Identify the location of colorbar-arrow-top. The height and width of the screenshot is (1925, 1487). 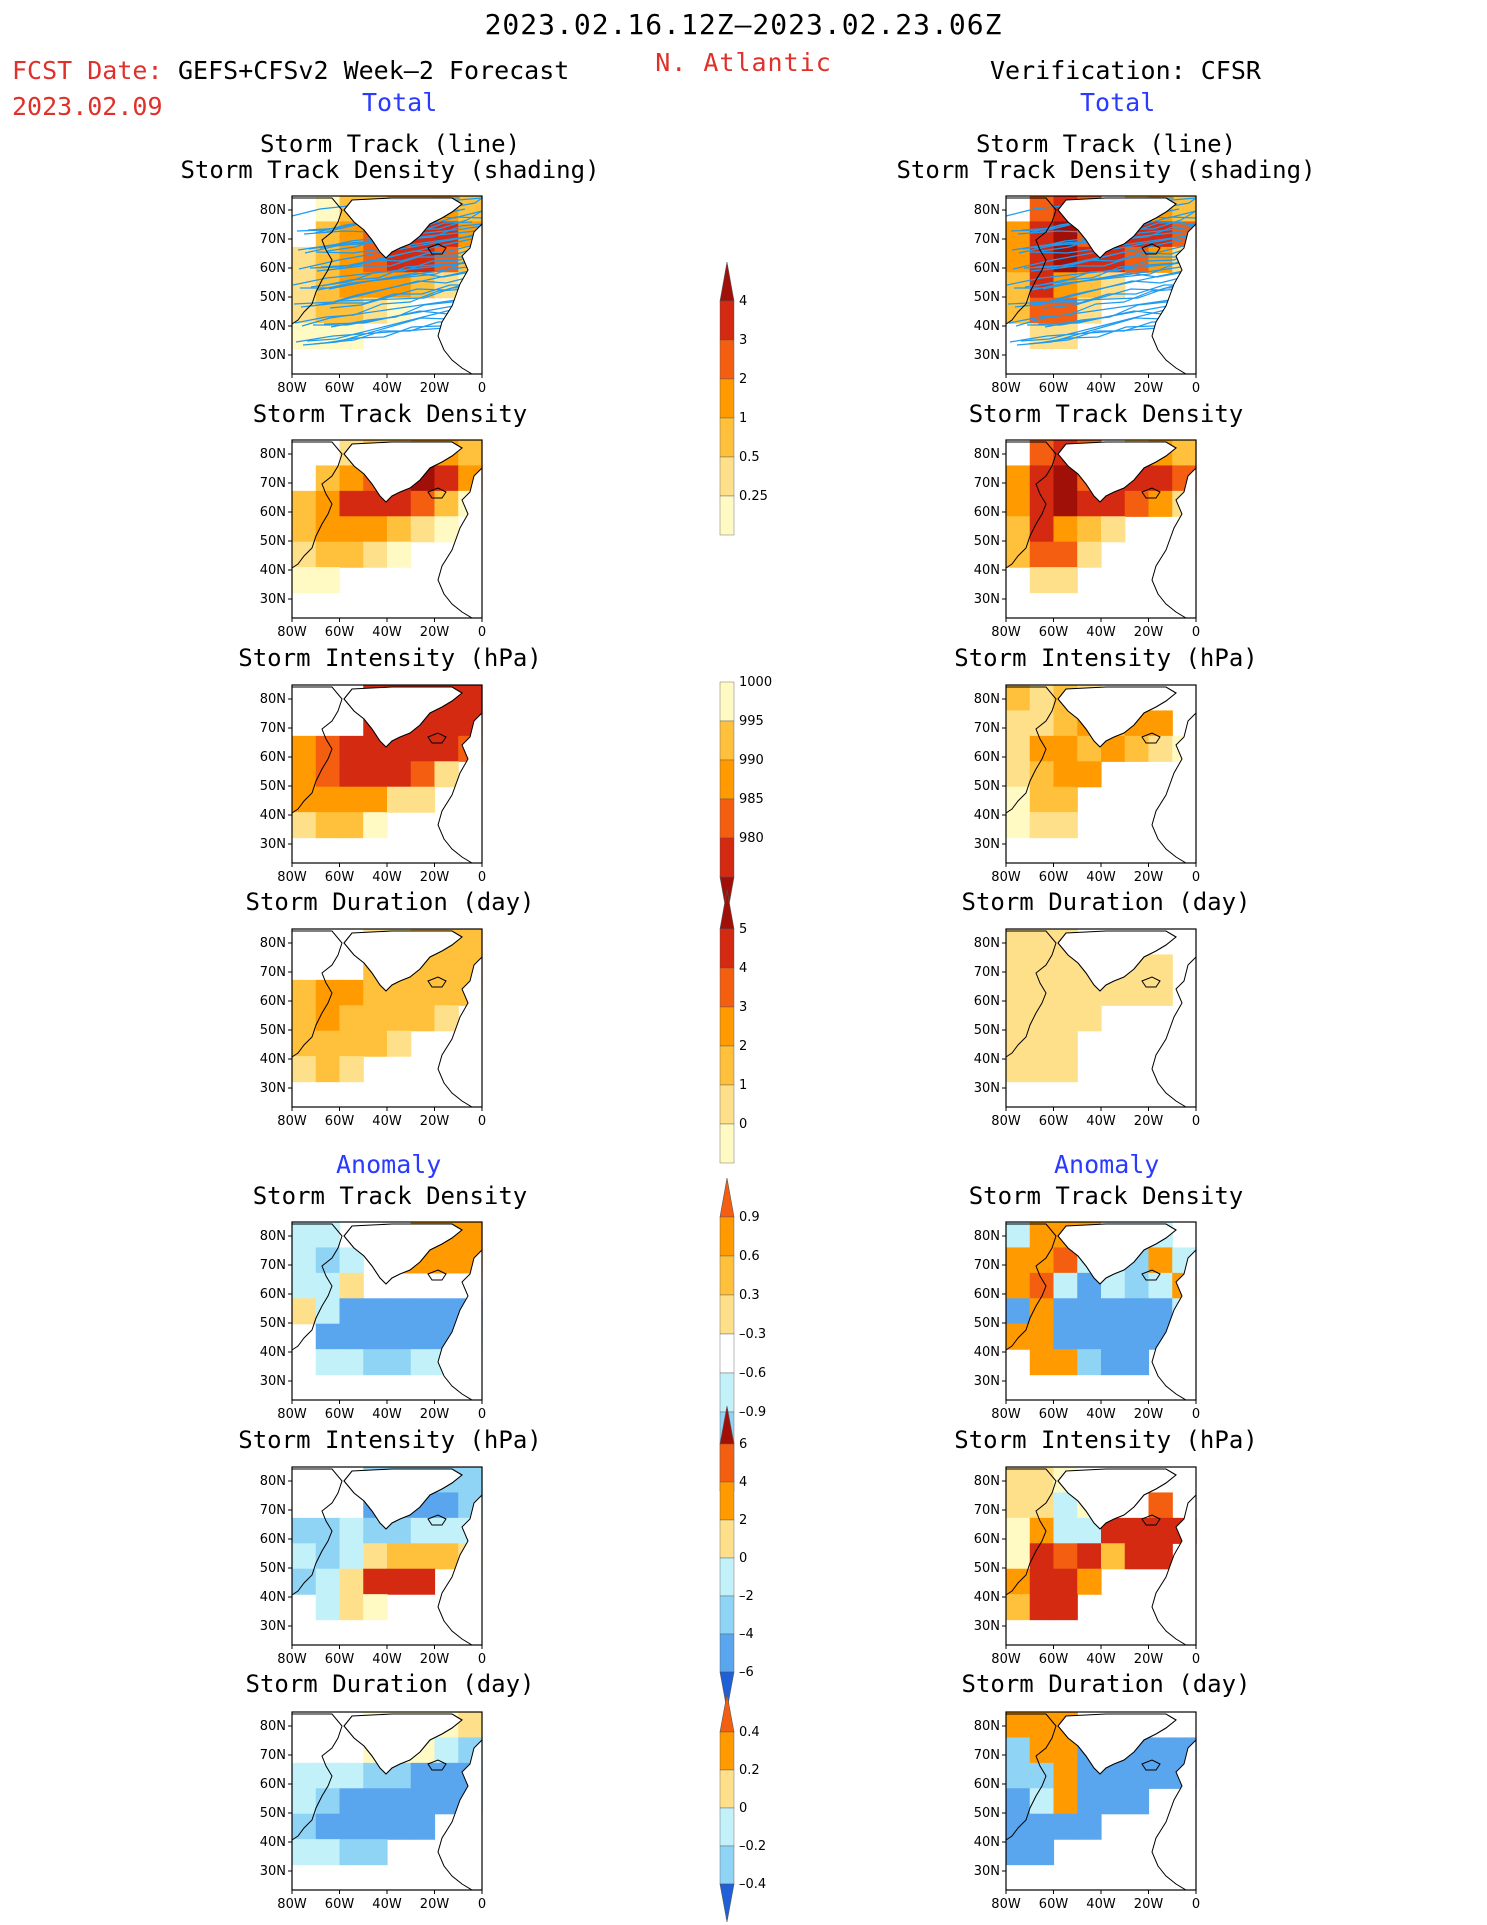
(727, 909).